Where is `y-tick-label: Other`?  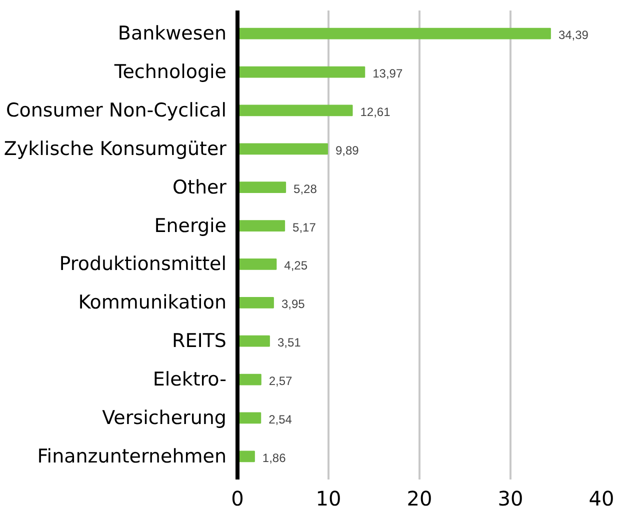
y-tick-label: Other is located at coordinates (199, 187).